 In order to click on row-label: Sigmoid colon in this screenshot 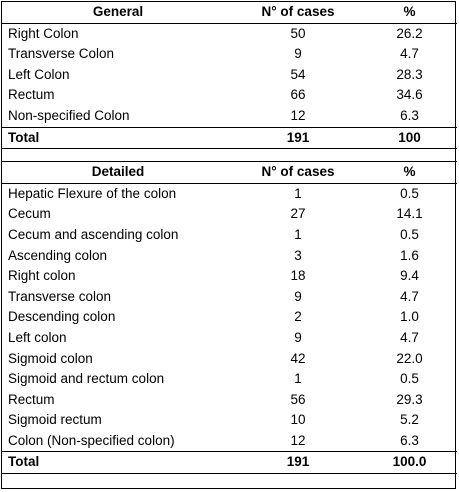, I will do `click(50, 358)`.